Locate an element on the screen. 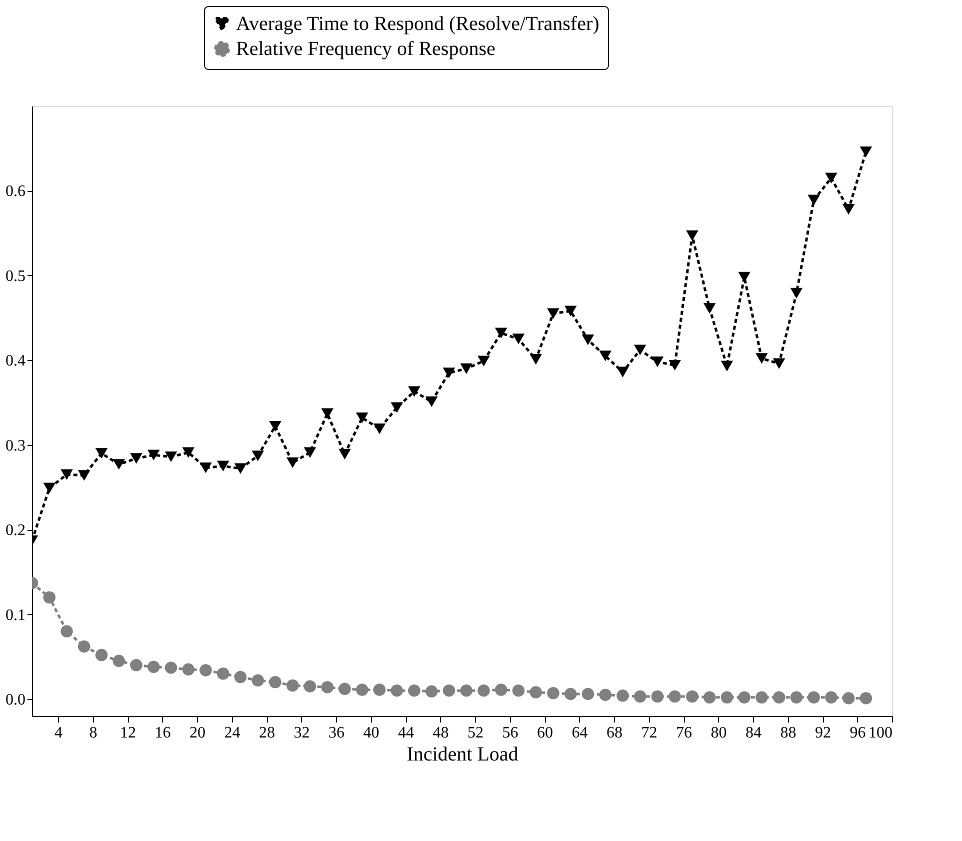 Image resolution: width=962 pixels, height=841 pixels. x-tick-label: 32 is located at coordinates (302, 733).